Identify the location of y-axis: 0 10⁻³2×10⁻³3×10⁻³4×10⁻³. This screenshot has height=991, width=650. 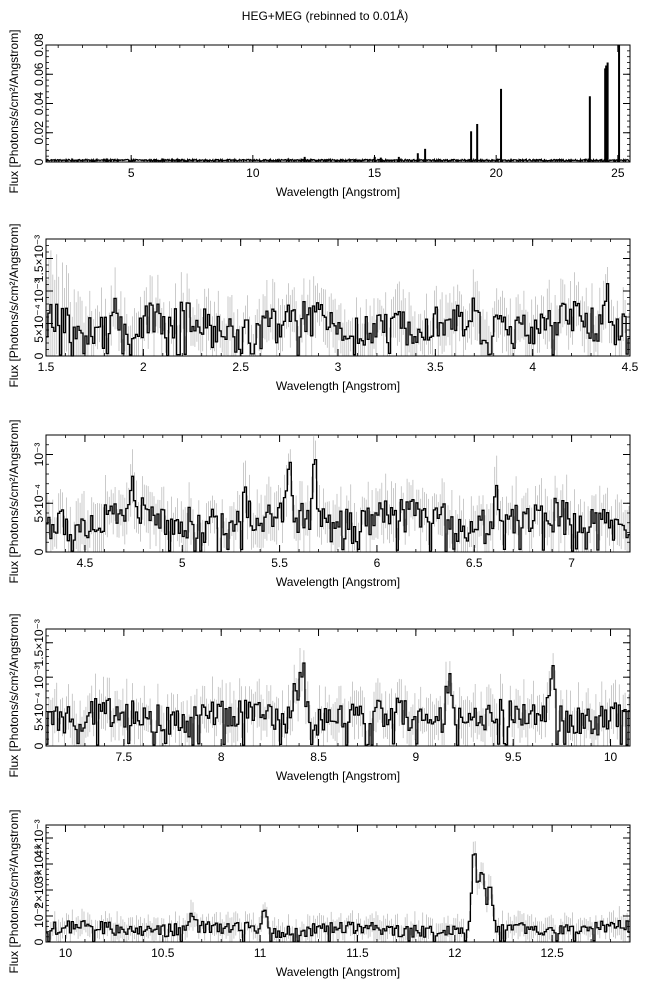
(331, 882).